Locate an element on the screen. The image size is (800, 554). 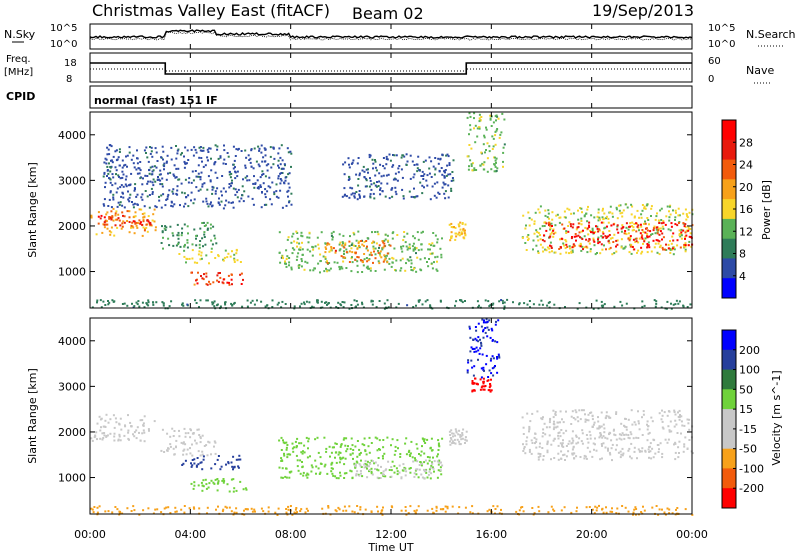
y-tick-label: 3000 is located at coordinates (72, 386).